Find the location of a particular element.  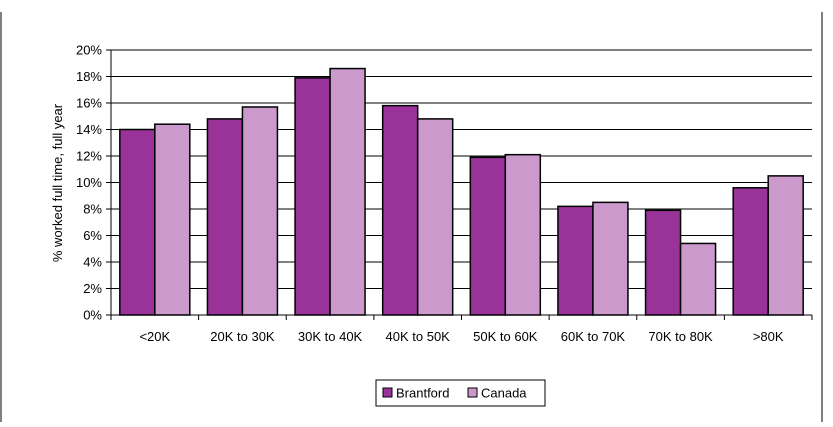

legend-swatch-brantford is located at coordinates (387, 392).